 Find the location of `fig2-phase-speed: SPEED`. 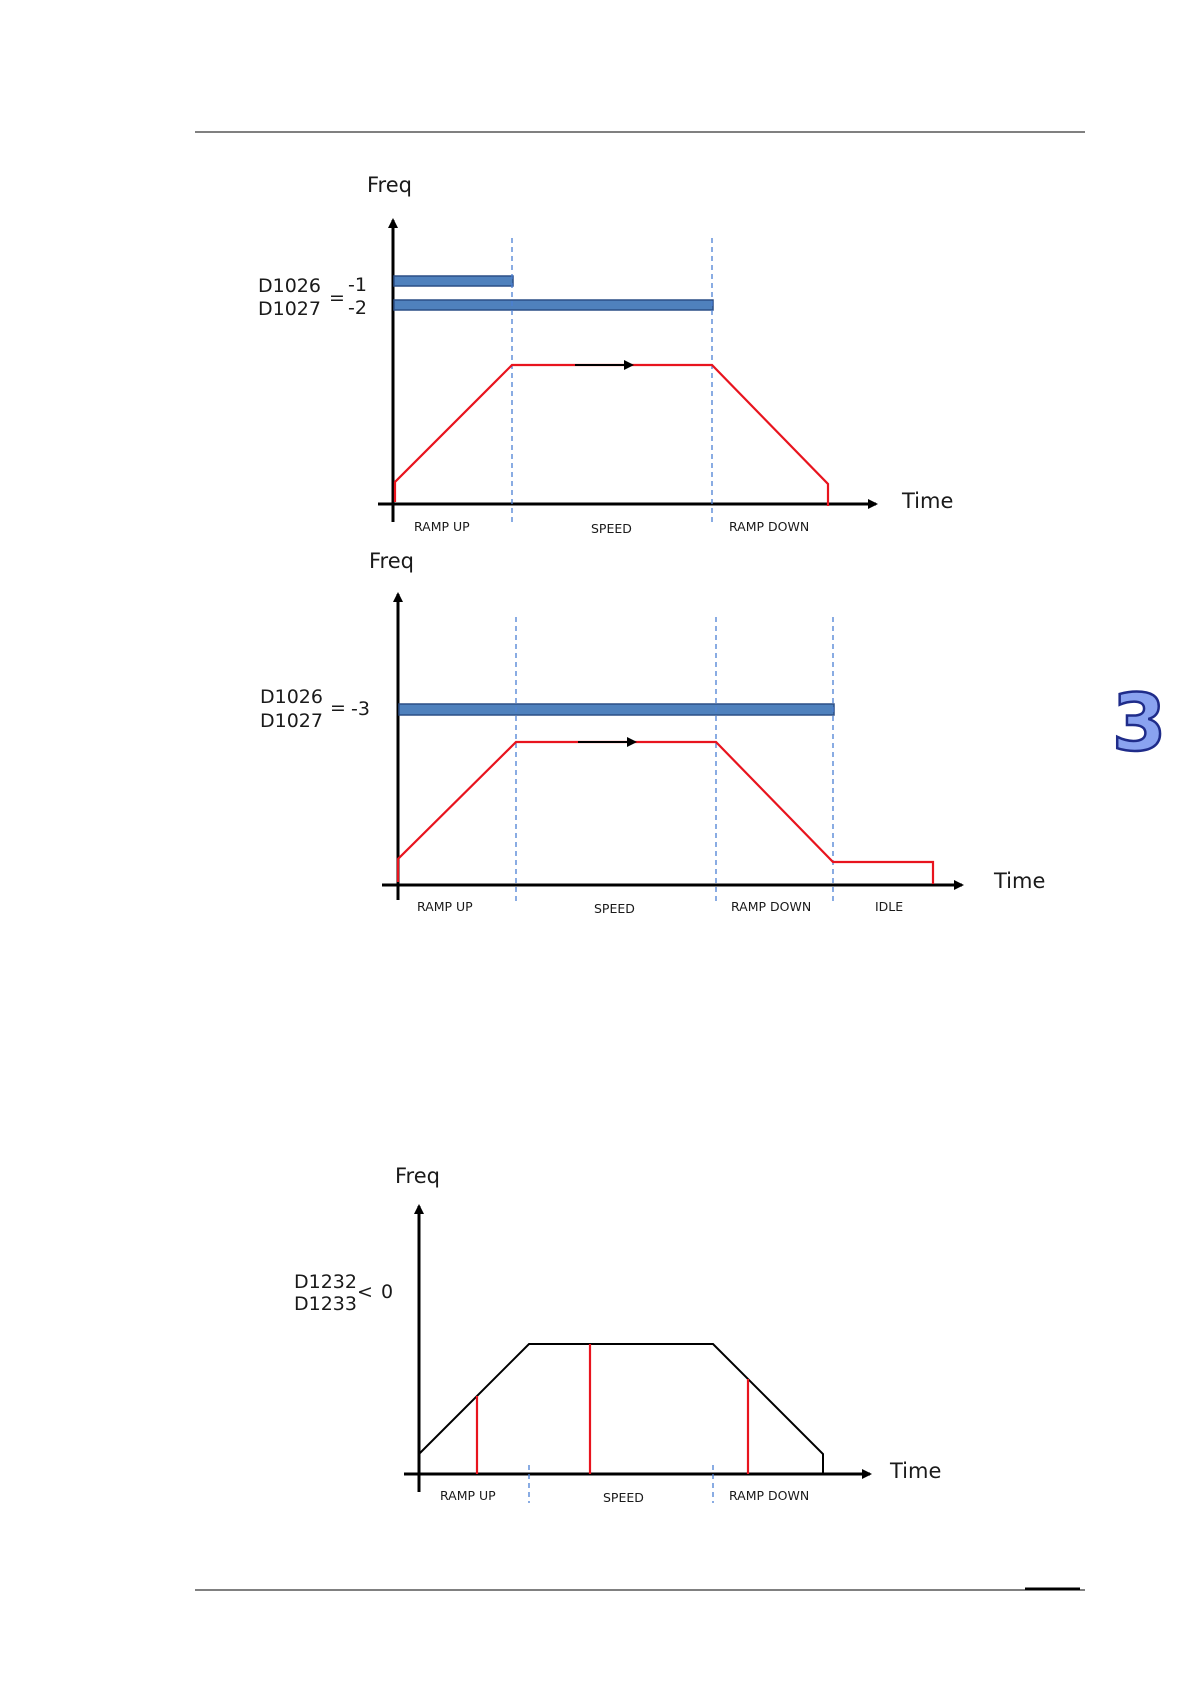

fig2-phase-speed: SPEED is located at coordinates (614, 908).